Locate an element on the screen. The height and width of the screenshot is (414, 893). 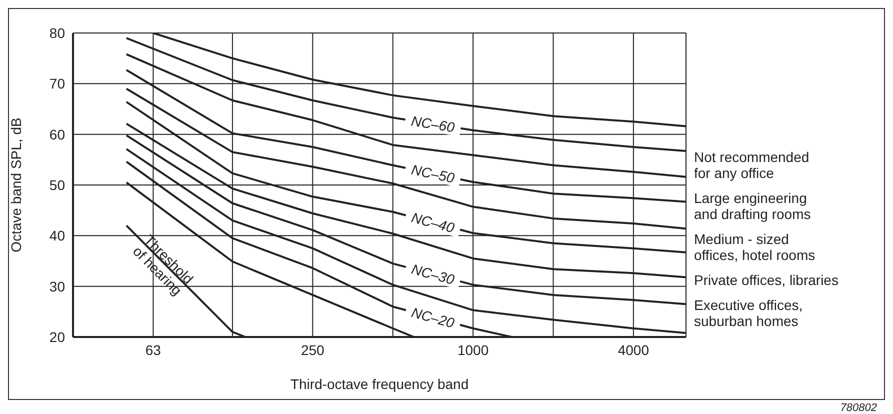
text: NC–50 is located at coordinates (433, 173).